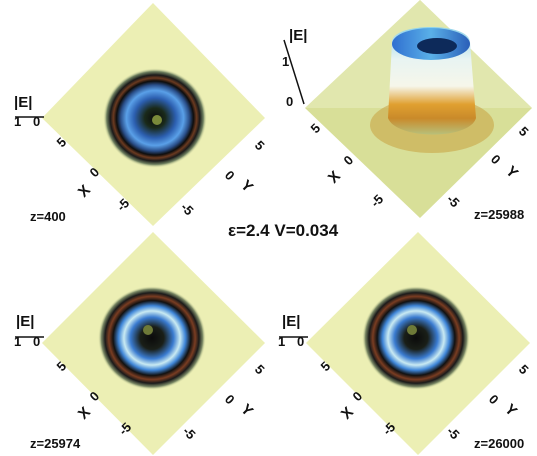 The width and height of the screenshot is (537, 456). What do you see at coordinates (289, 101) in the screenshot?
I see `panel-2-z-tick-0: 0` at bounding box center [289, 101].